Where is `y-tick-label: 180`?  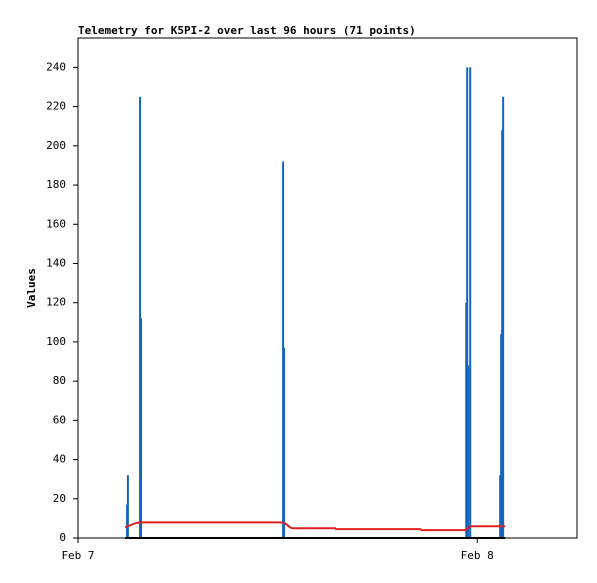 y-tick-label: 180 is located at coordinates (56, 184).